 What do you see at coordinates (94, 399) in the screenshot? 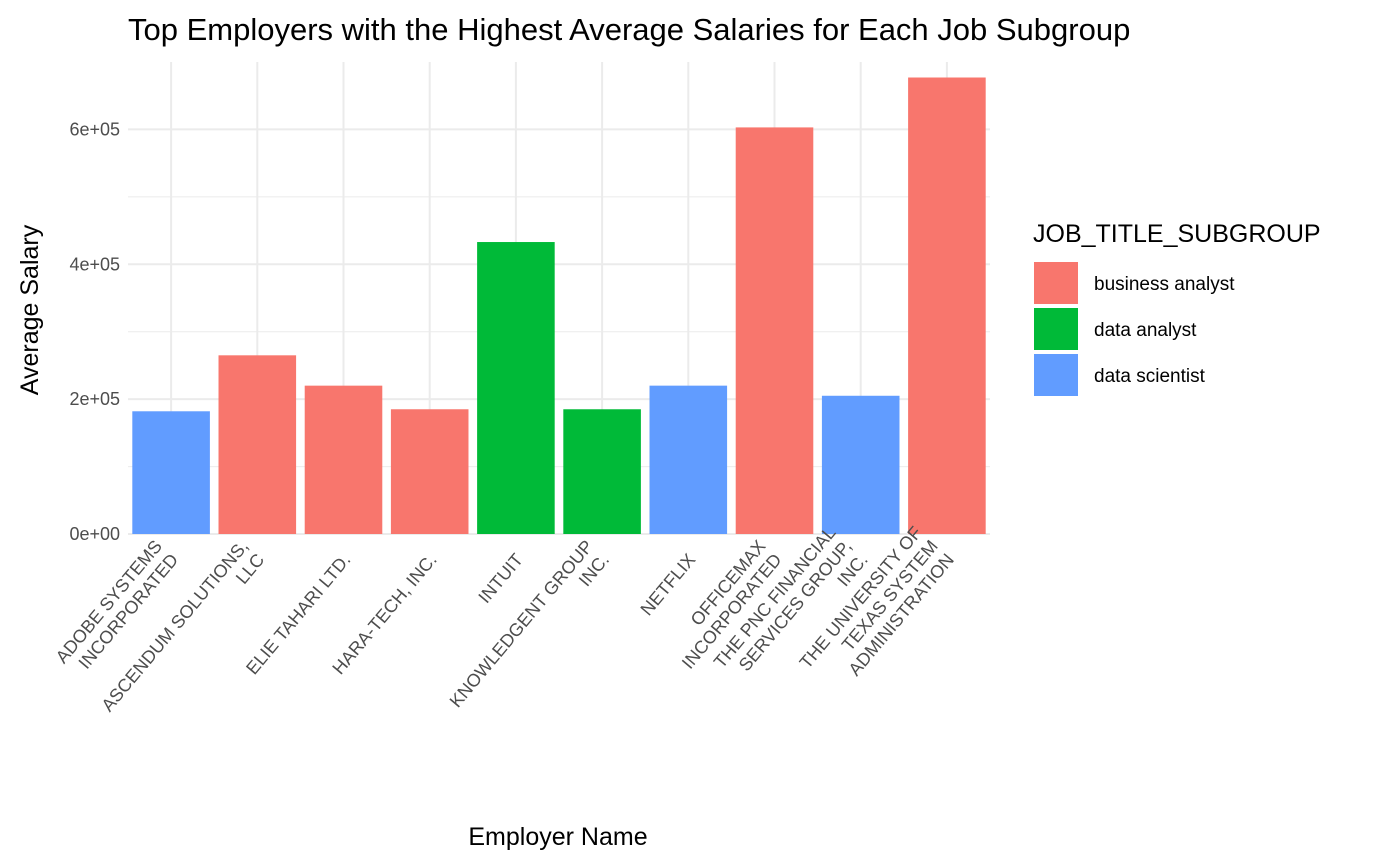
I see `y-tick-label: 2e+05` at bounding box center [94, 399].